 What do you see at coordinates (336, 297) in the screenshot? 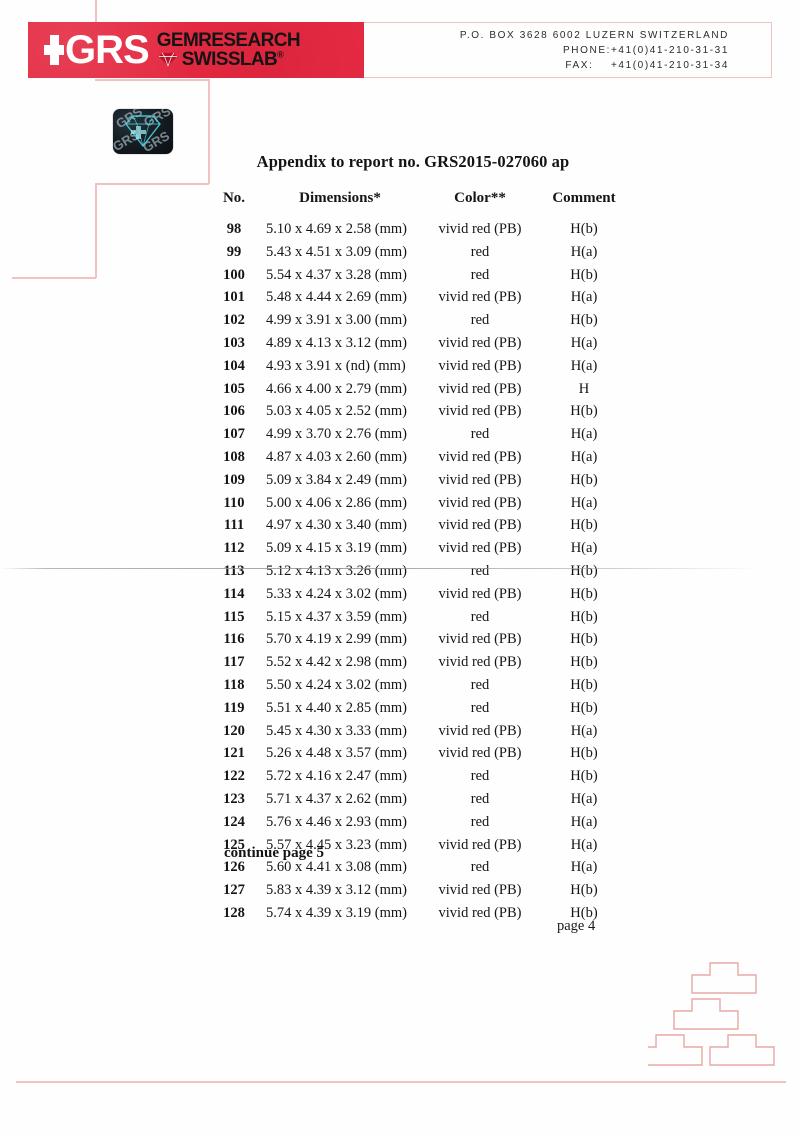
I see `cell-dimensions: 5.48 x 4.44 x 2.69 (mm)` at bounding box center [336, 297].